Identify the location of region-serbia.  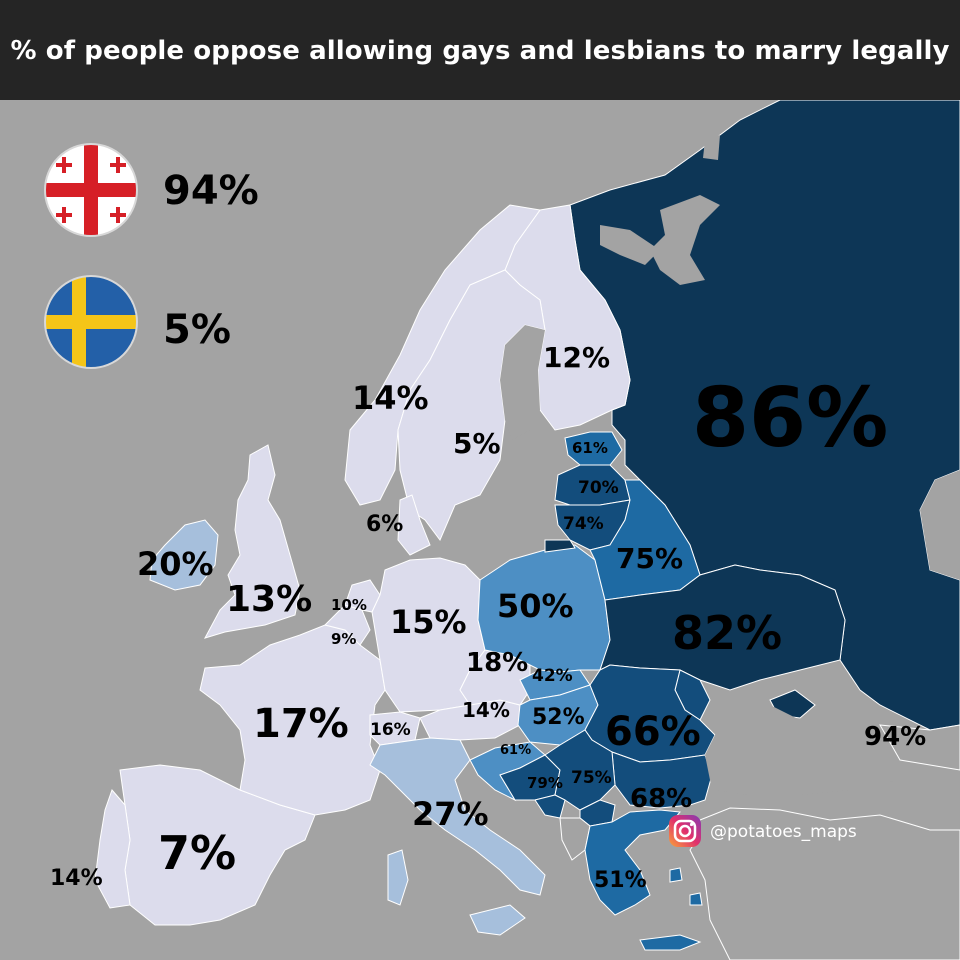
(580, 770).